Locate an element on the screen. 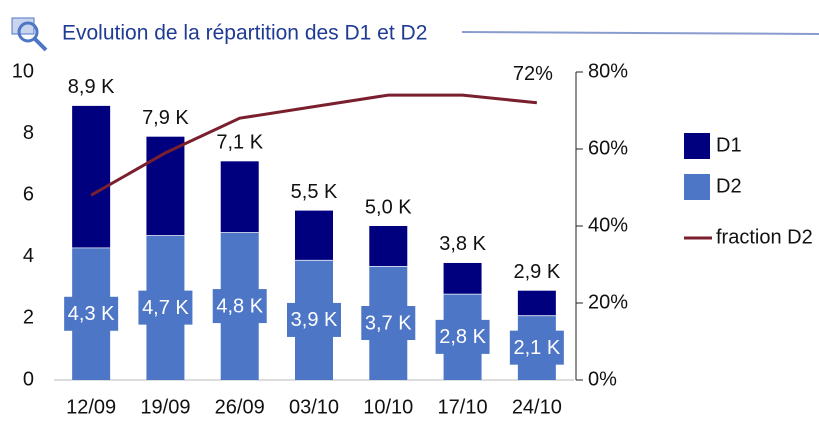 The image size is (819, 425). x-tick-label: 10/10 is located at coordinates (388, 407).